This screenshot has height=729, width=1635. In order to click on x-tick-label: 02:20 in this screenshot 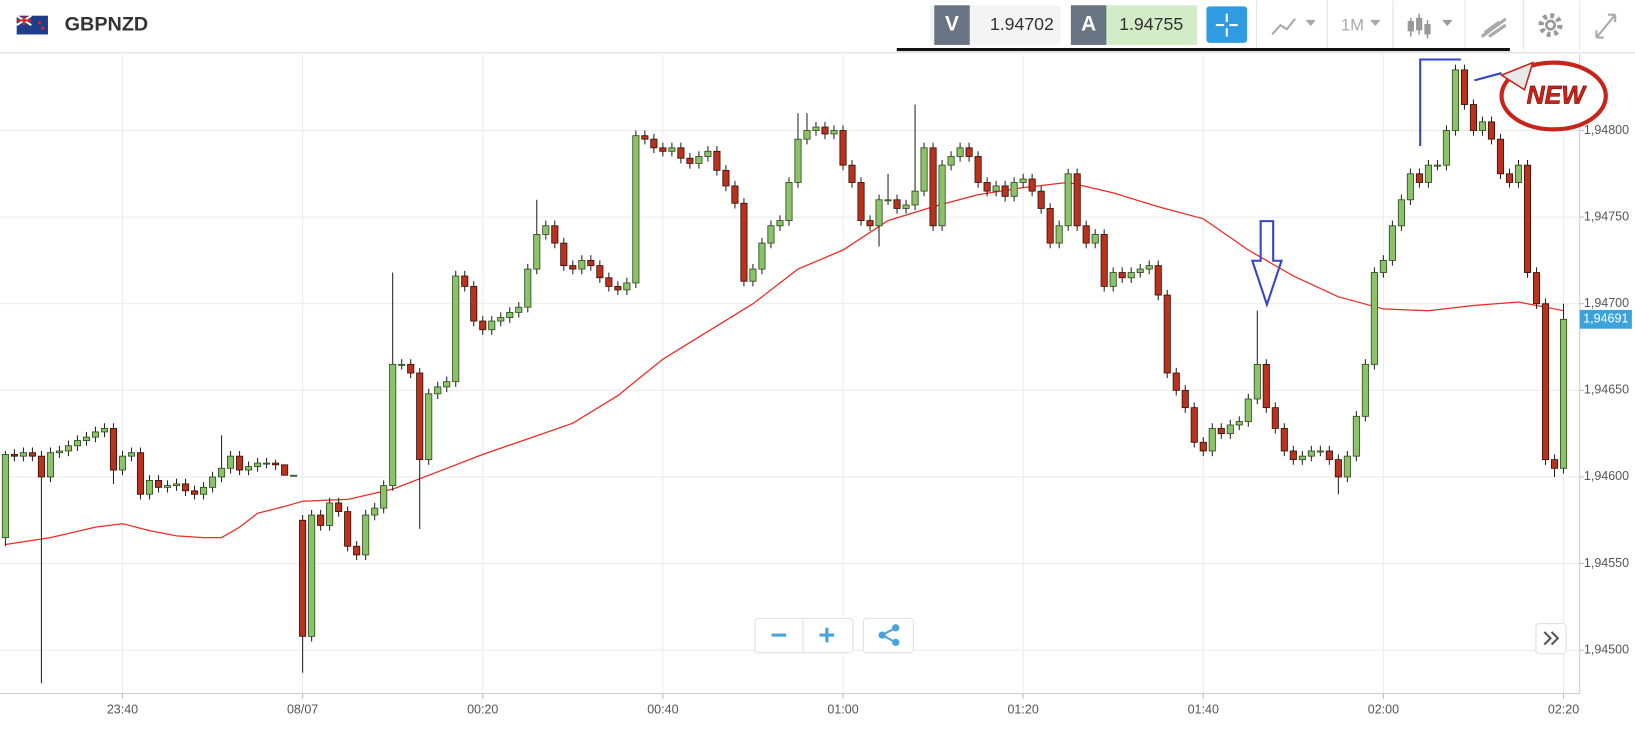, I will do `click(1563, 709)`.